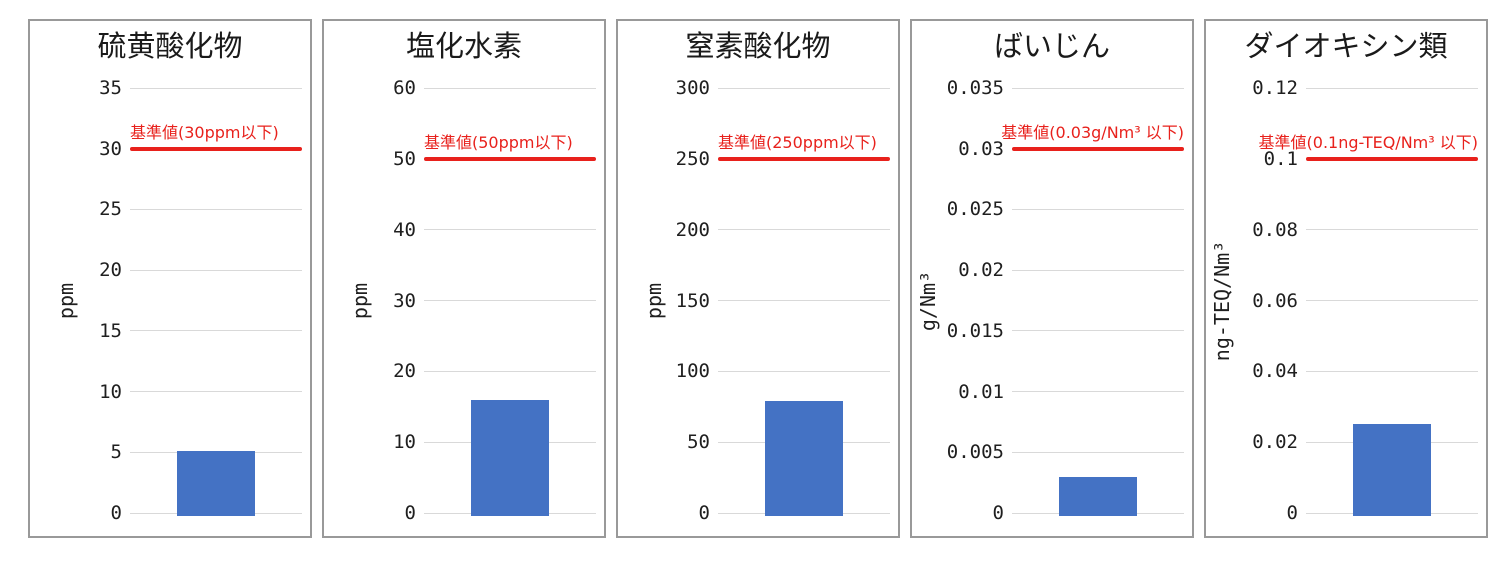 The image size is (1491, 572). What do you see at coordinates (204, 132) in the screenshot?
I see `limit-label: 基準値(30ppm以下)` at bounding box center [204, 132].